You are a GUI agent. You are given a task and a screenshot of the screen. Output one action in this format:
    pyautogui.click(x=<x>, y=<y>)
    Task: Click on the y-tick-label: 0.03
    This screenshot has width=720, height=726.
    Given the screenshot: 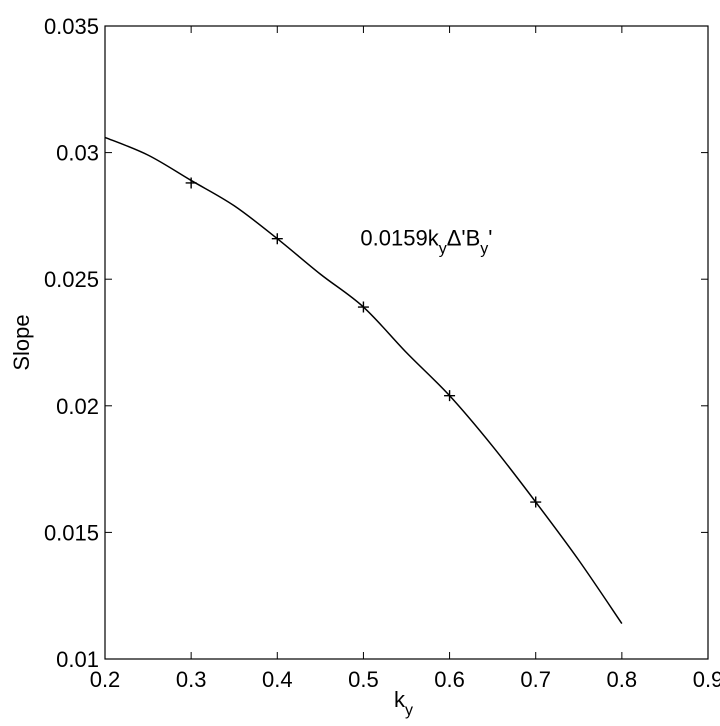 What is the action you would take?
    pyautogui.click(x=77, y=153)
    